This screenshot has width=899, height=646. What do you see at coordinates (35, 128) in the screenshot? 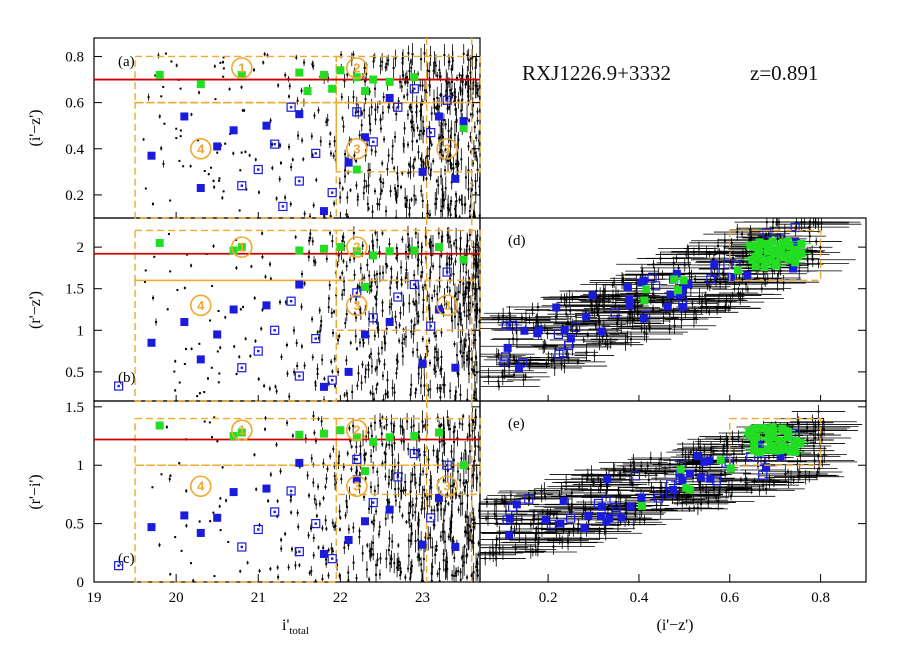
I see `y-title-a: (i'−z')` at bounding box center [35, 128].